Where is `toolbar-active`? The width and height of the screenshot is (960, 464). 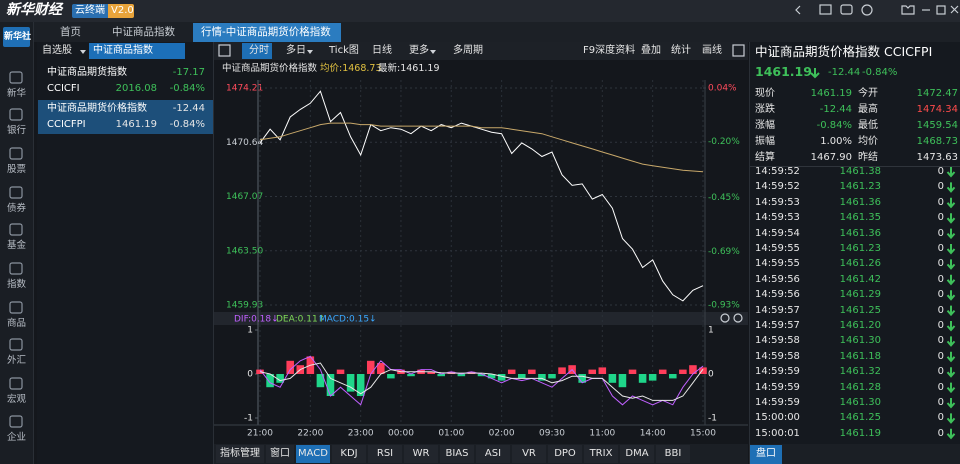 toolbar-active is located at coordinates (257, 51).